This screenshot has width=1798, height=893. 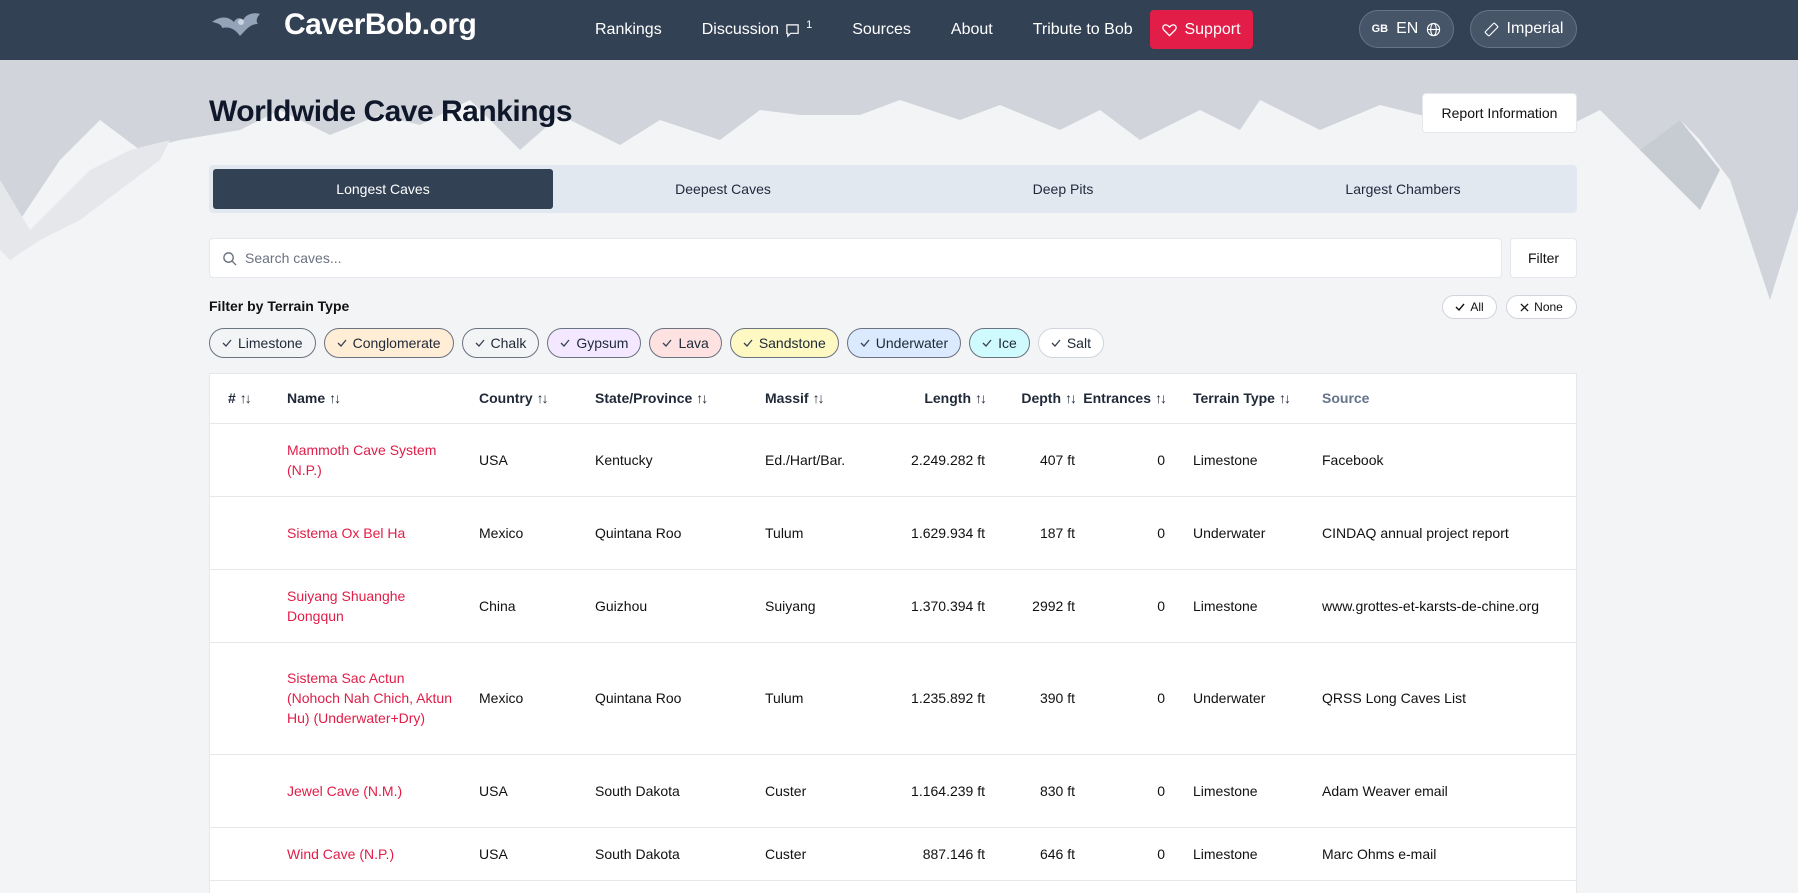 I want to click on nav-discussion: Discussion 1, so click(x=756, y=29).